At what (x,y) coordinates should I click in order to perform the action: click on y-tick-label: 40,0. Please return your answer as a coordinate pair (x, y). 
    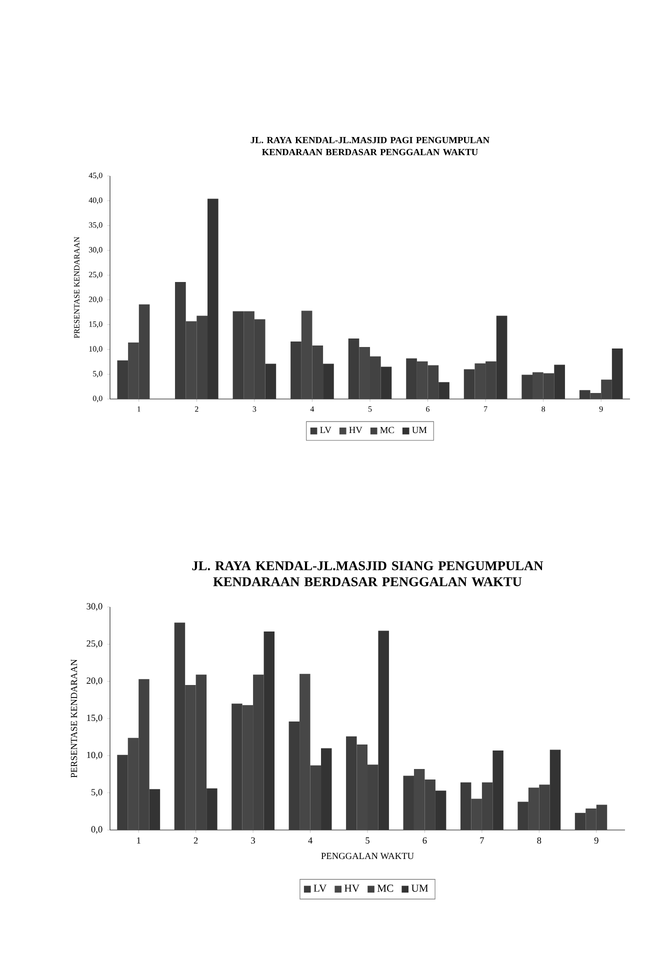
    Looking at the image, I should click on (95, 200).